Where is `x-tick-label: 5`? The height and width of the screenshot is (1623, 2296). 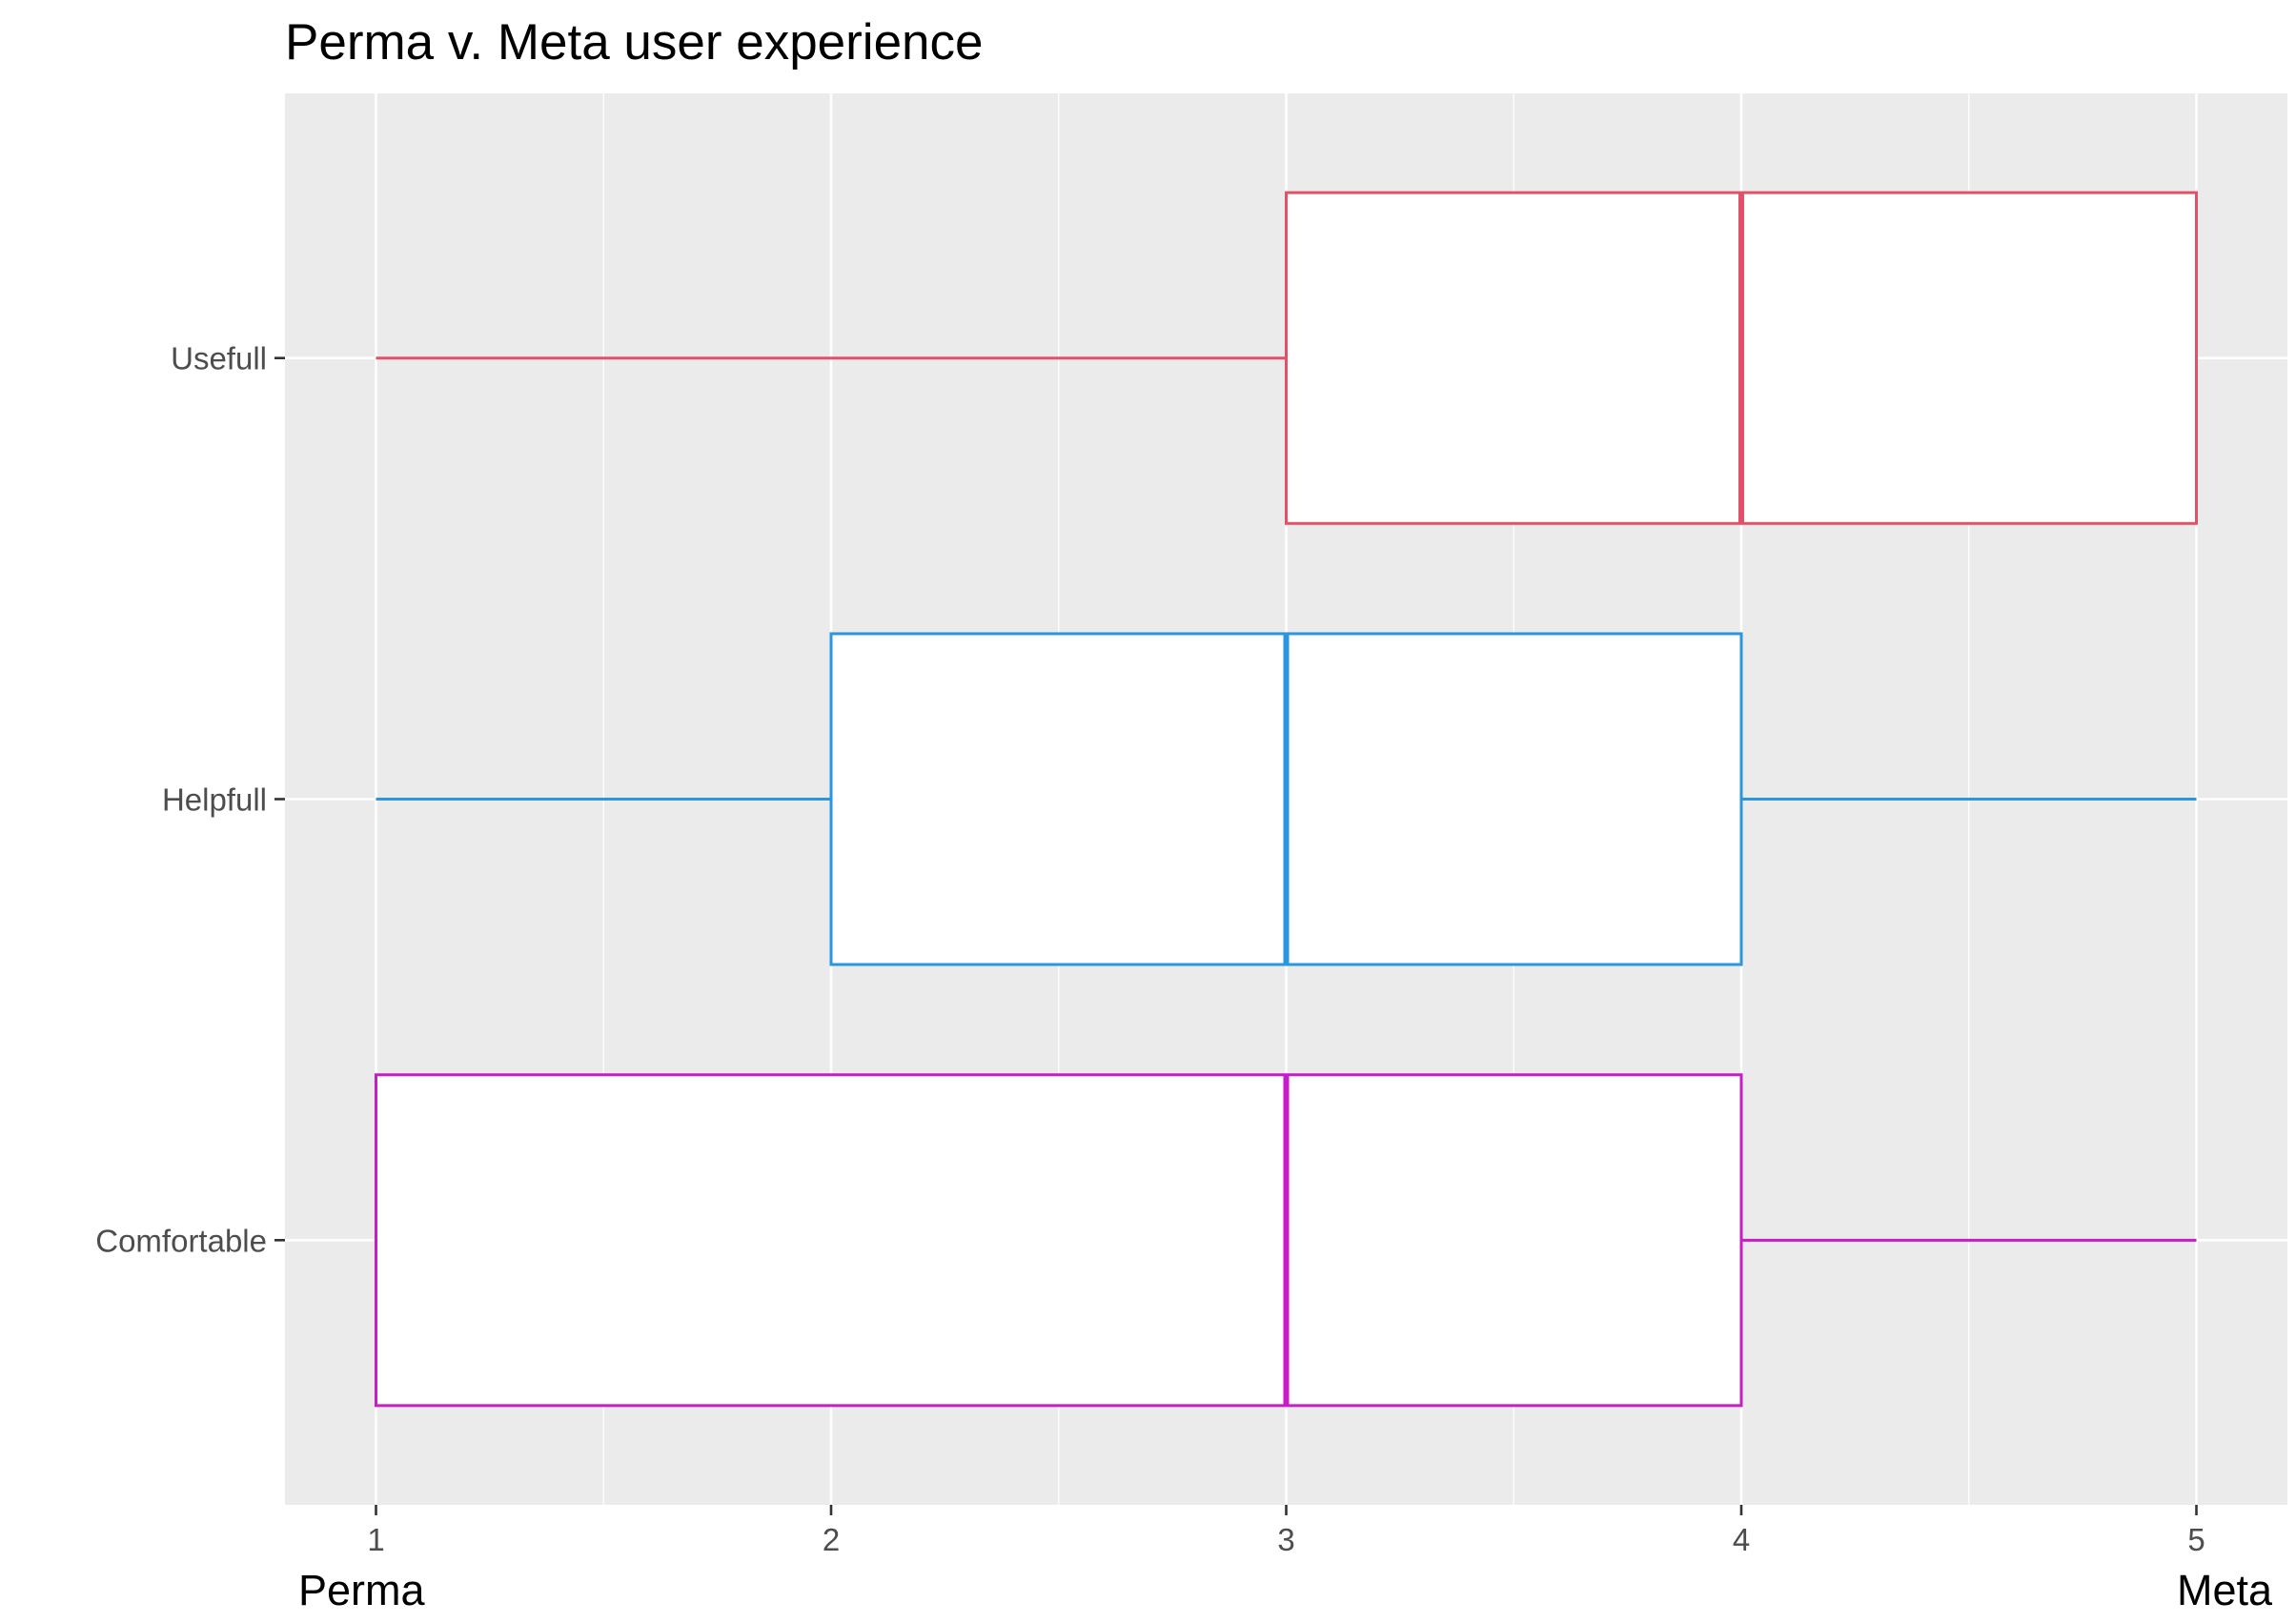
x-tick-label: 5 is located at coordinates (2196, 1539).